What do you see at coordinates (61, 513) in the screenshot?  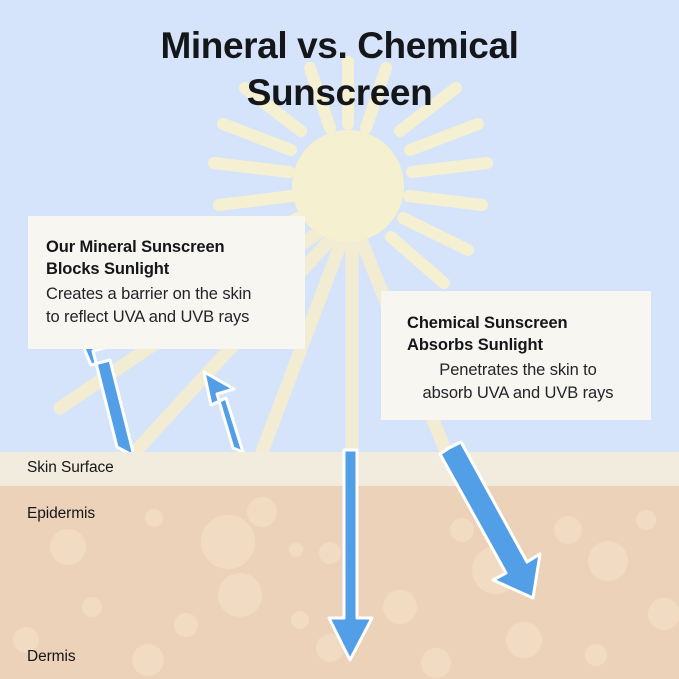 I see `label-epidermis: Epidermis` at bounding box center [61, 513].